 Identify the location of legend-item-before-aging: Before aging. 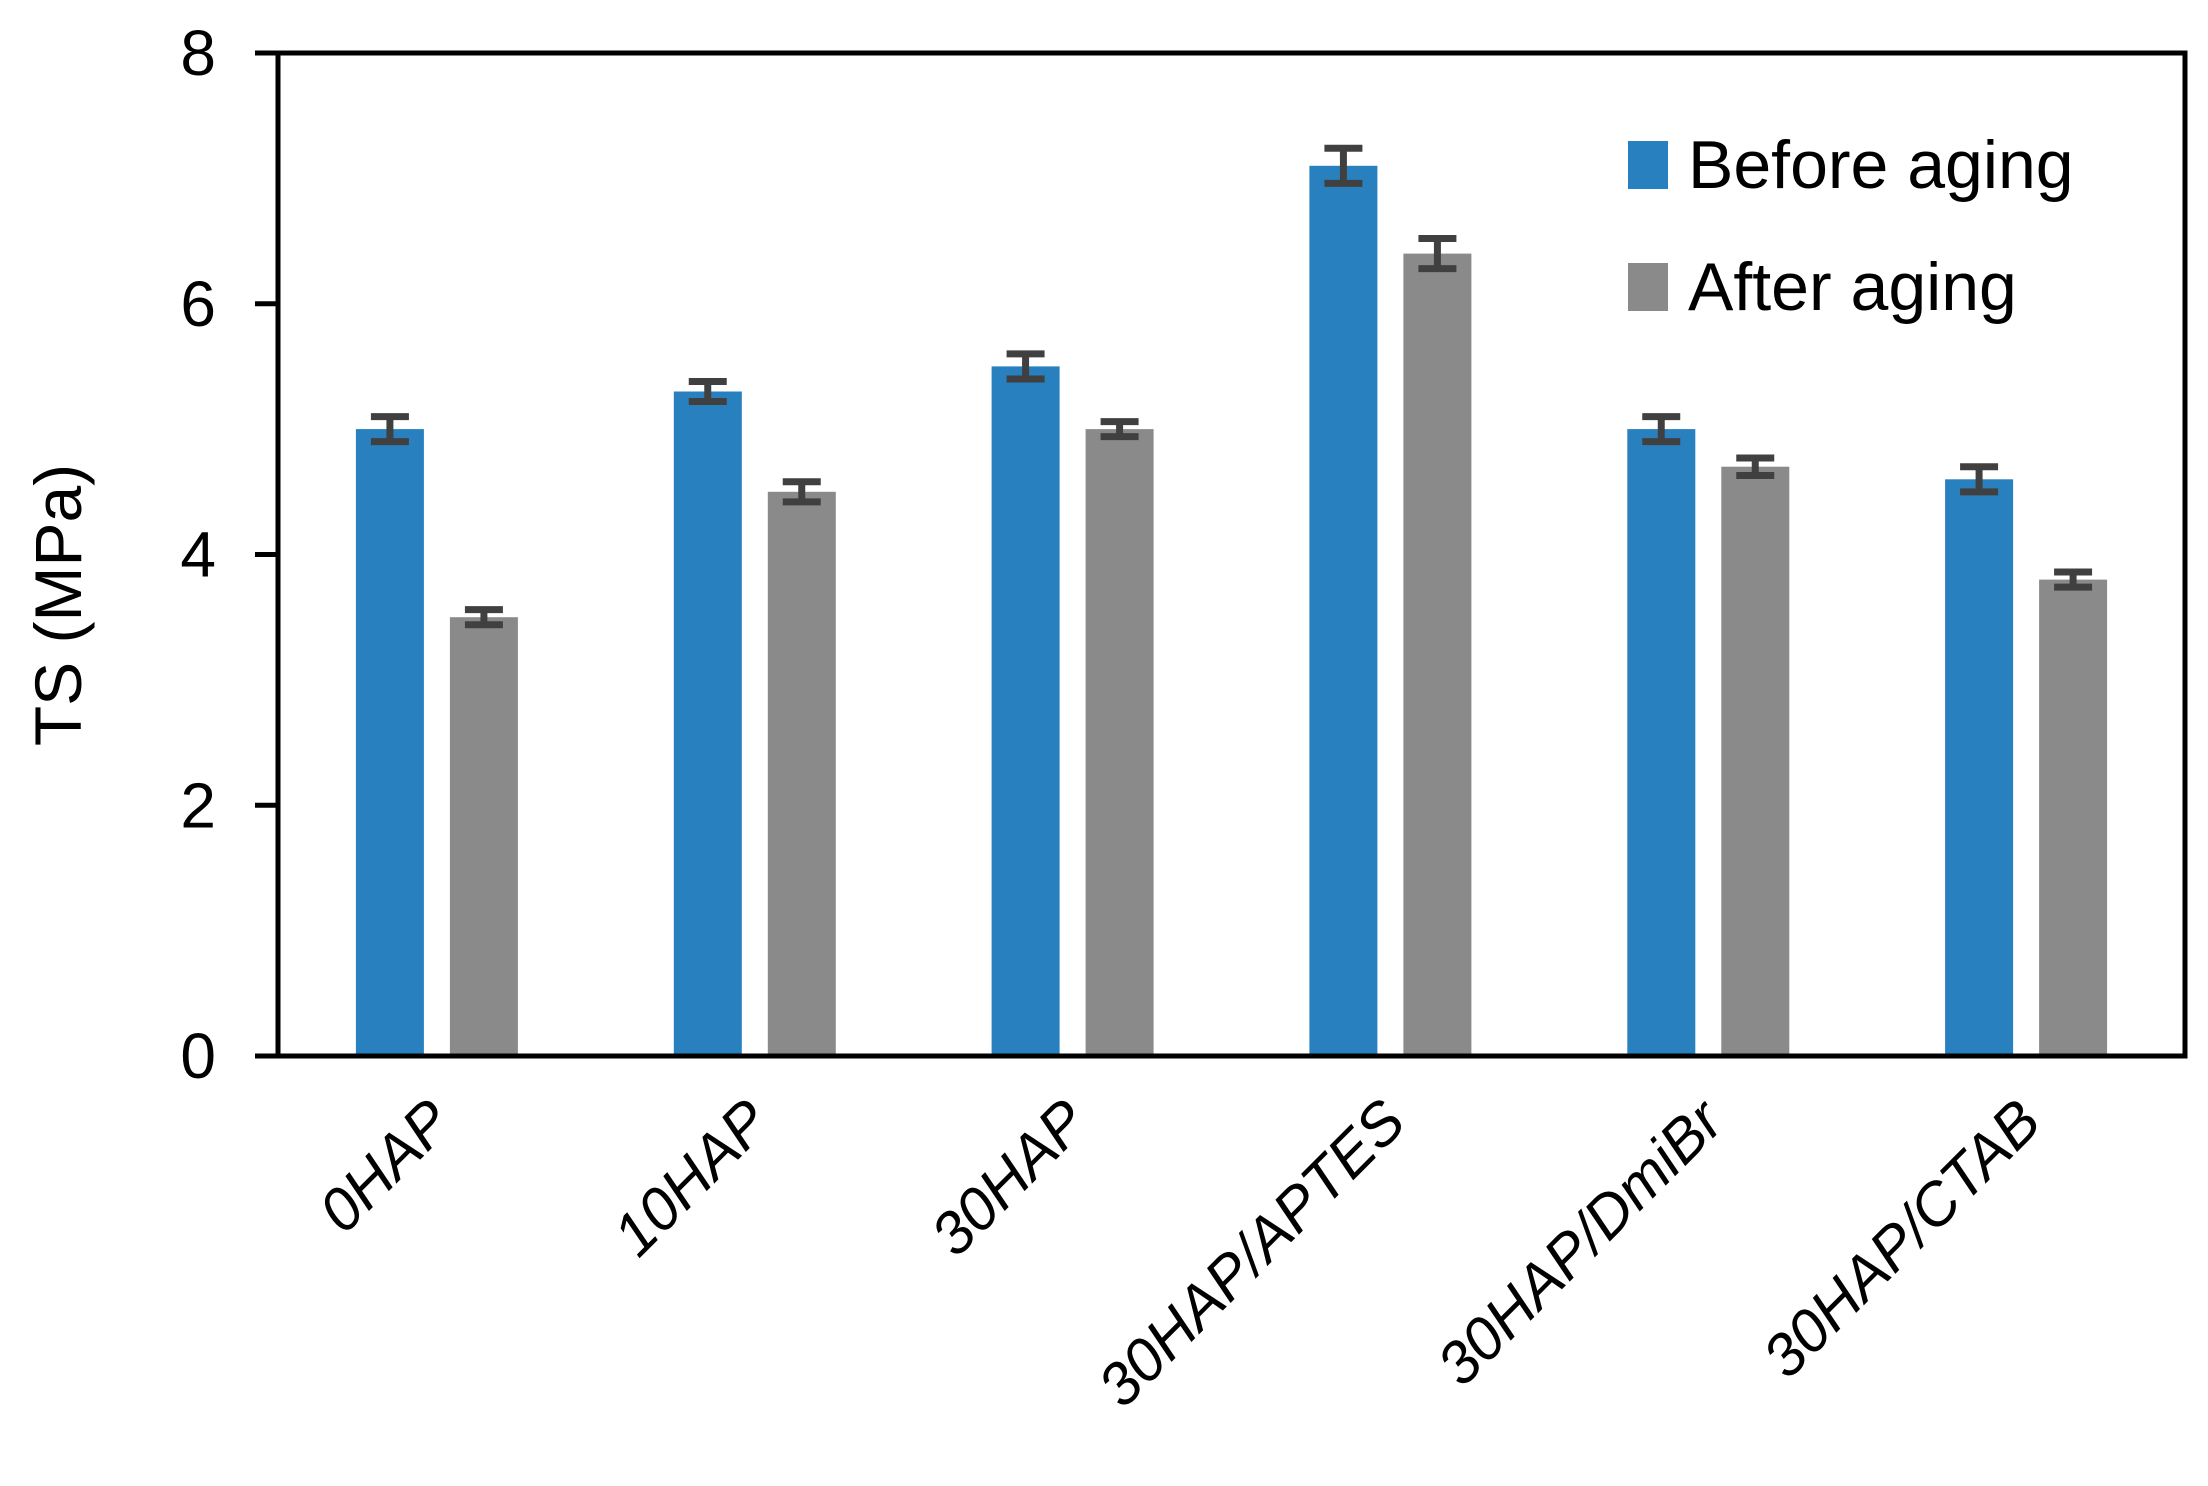
(1851, 165).